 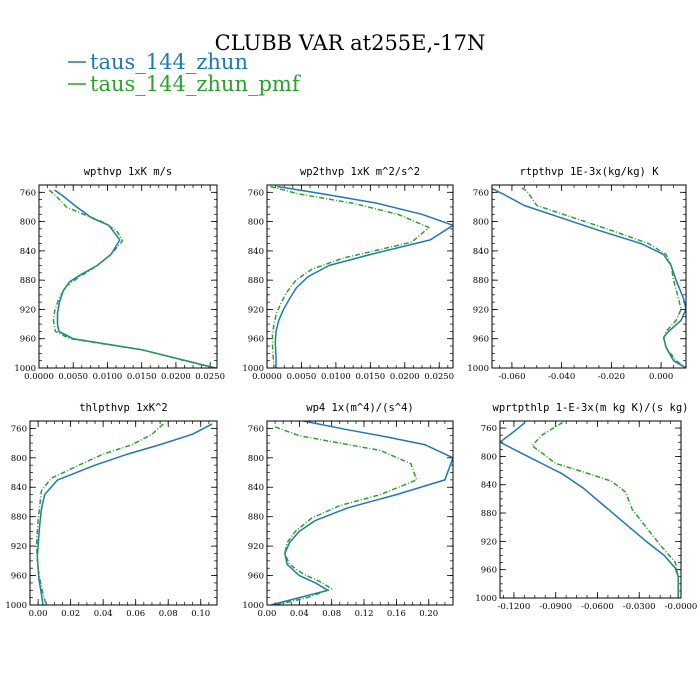 What do you see at coordinates (396, 614) in the screenshot?
I see `x-tick-label: 0.16` at bounding box center [396, 614].